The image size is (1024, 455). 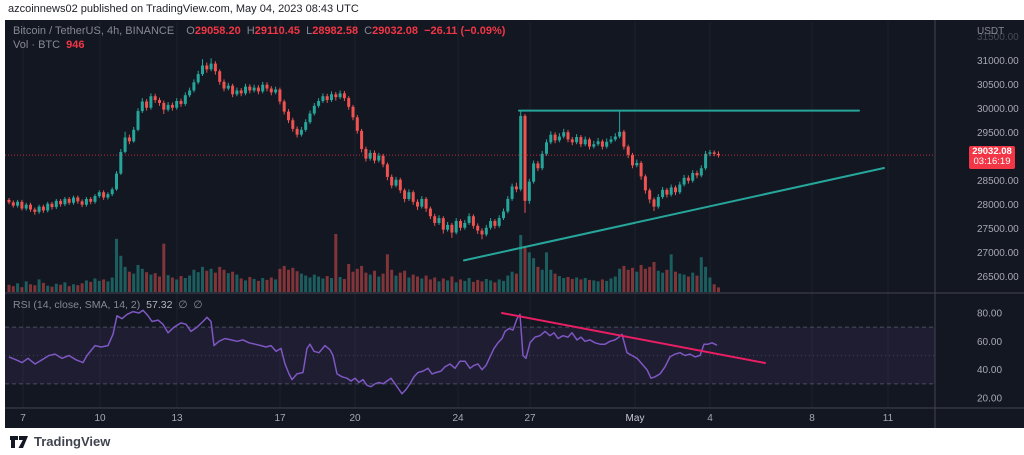 What do you see at coordinates (23, 418) in the screenshot?
I see `svg-text: 7` at bounding box center [23, 418].